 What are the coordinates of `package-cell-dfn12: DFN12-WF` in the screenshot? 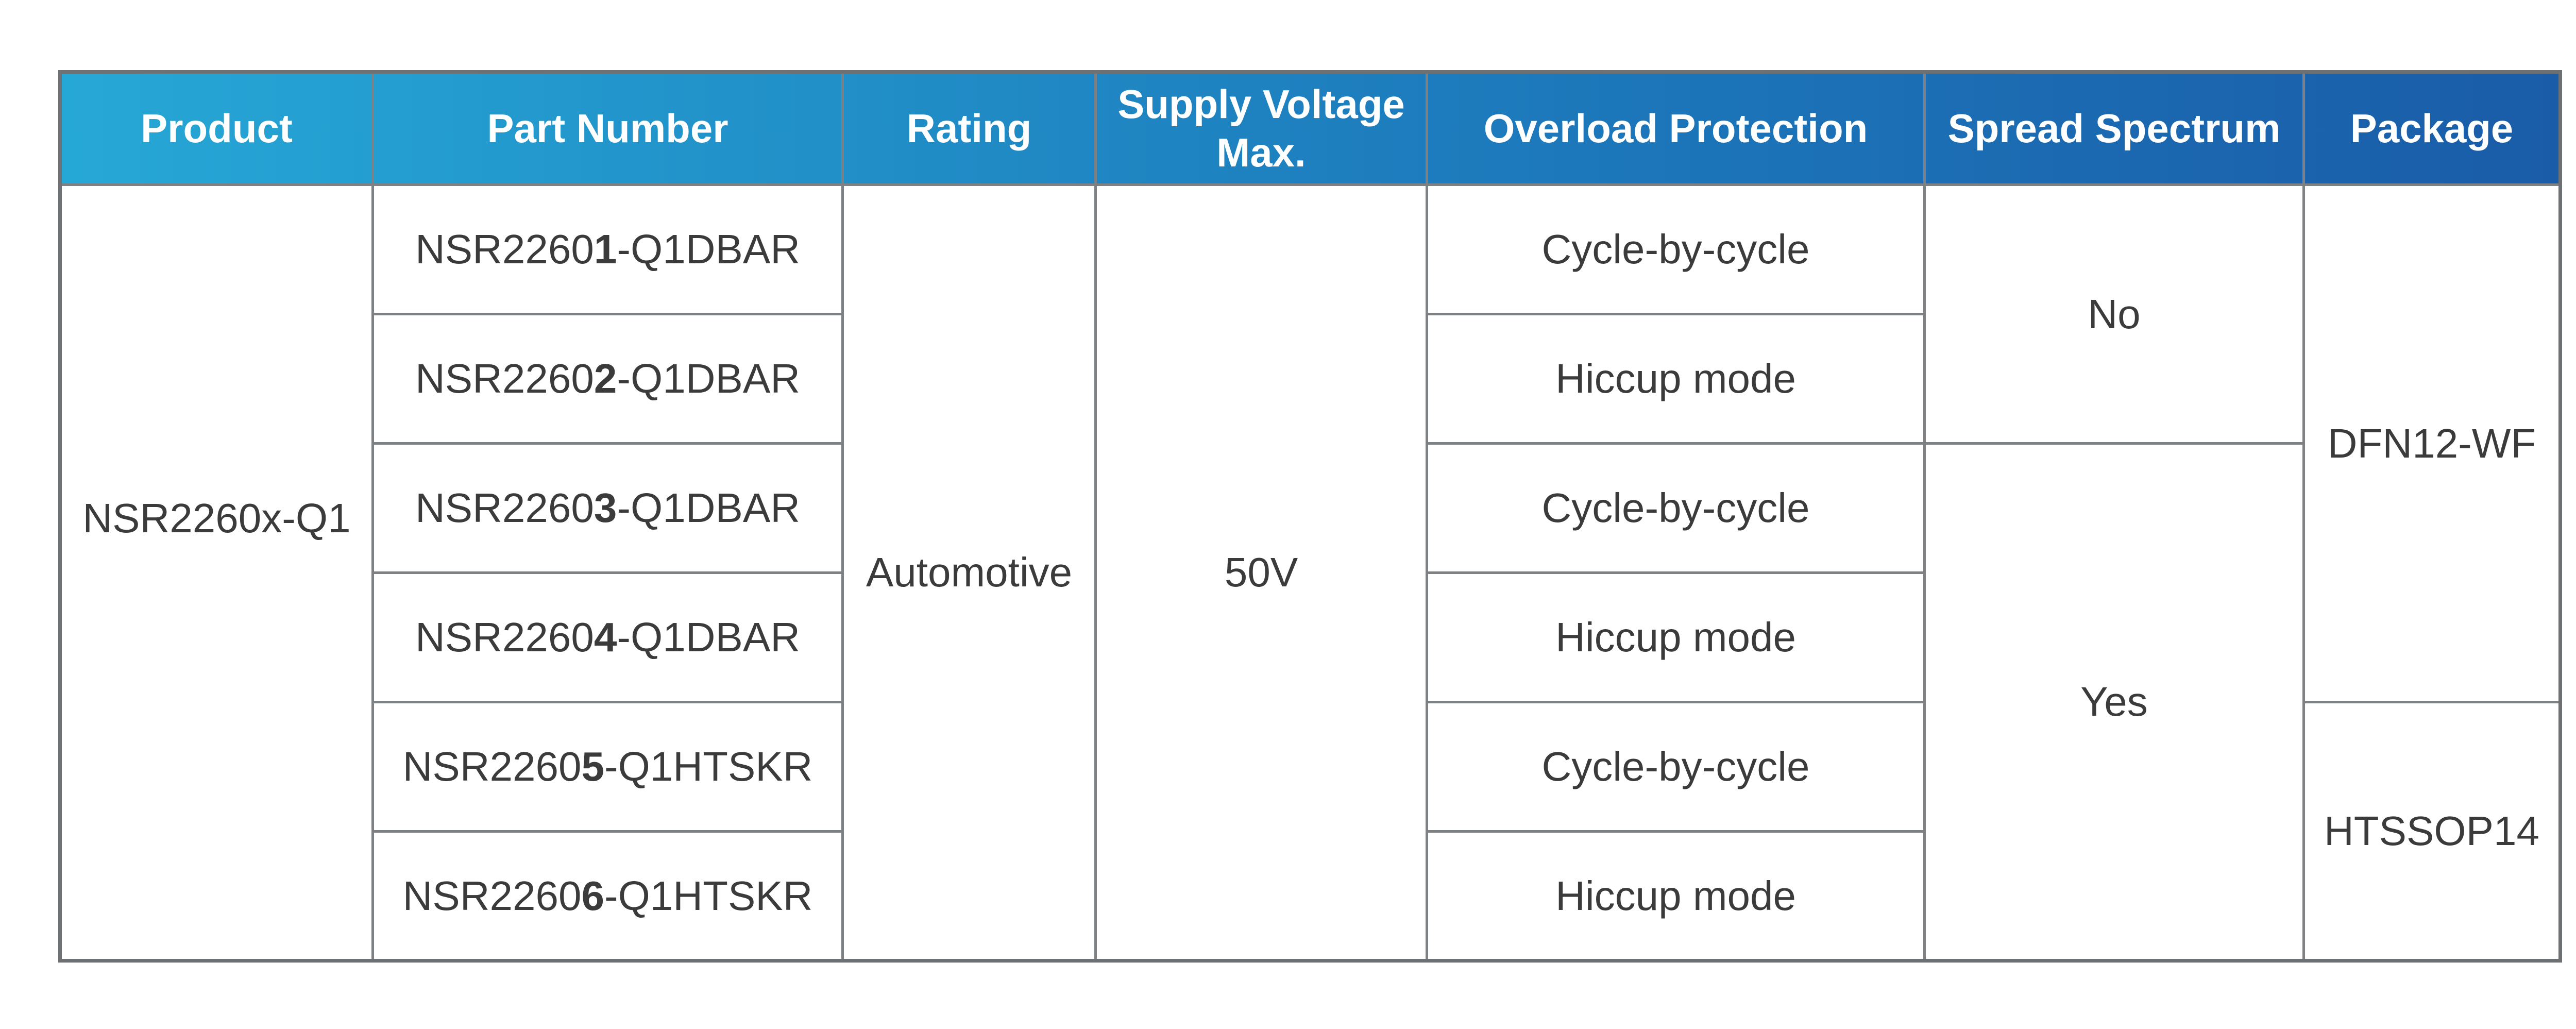 It's located at (2432, 443).